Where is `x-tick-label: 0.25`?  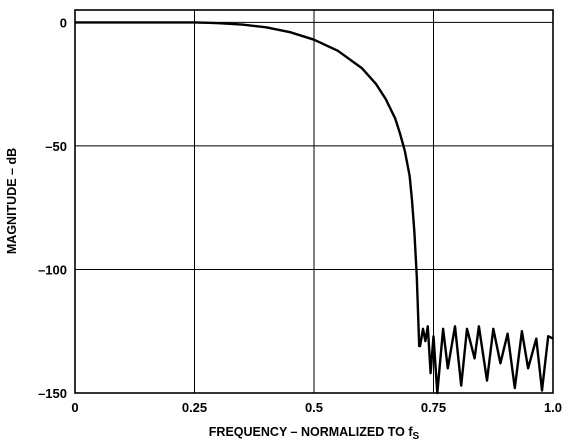
x-tick-label: 0.25 is located at coordinates (194, 407).